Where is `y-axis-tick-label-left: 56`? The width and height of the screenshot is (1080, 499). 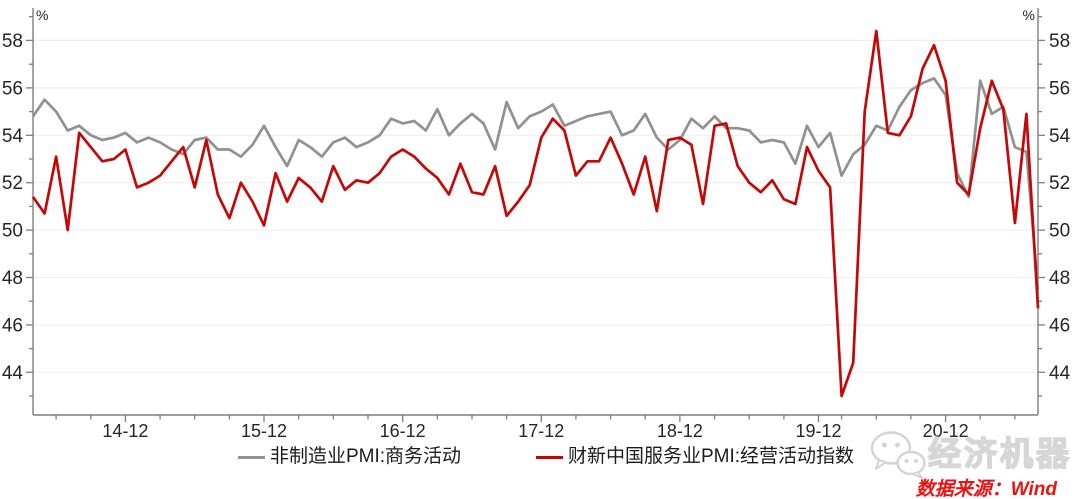
y-axis-tick-label-left: 56 is located at coordinates (12, 88).